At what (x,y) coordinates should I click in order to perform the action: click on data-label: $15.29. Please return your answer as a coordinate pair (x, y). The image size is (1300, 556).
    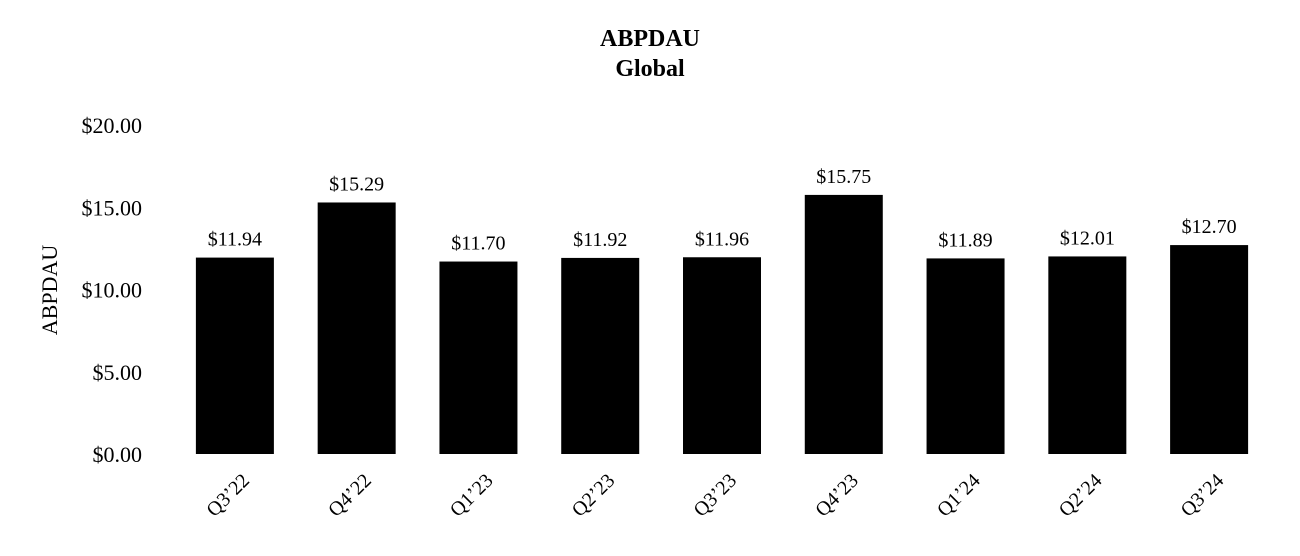
    Looking at the image, I should click on (356, 184).